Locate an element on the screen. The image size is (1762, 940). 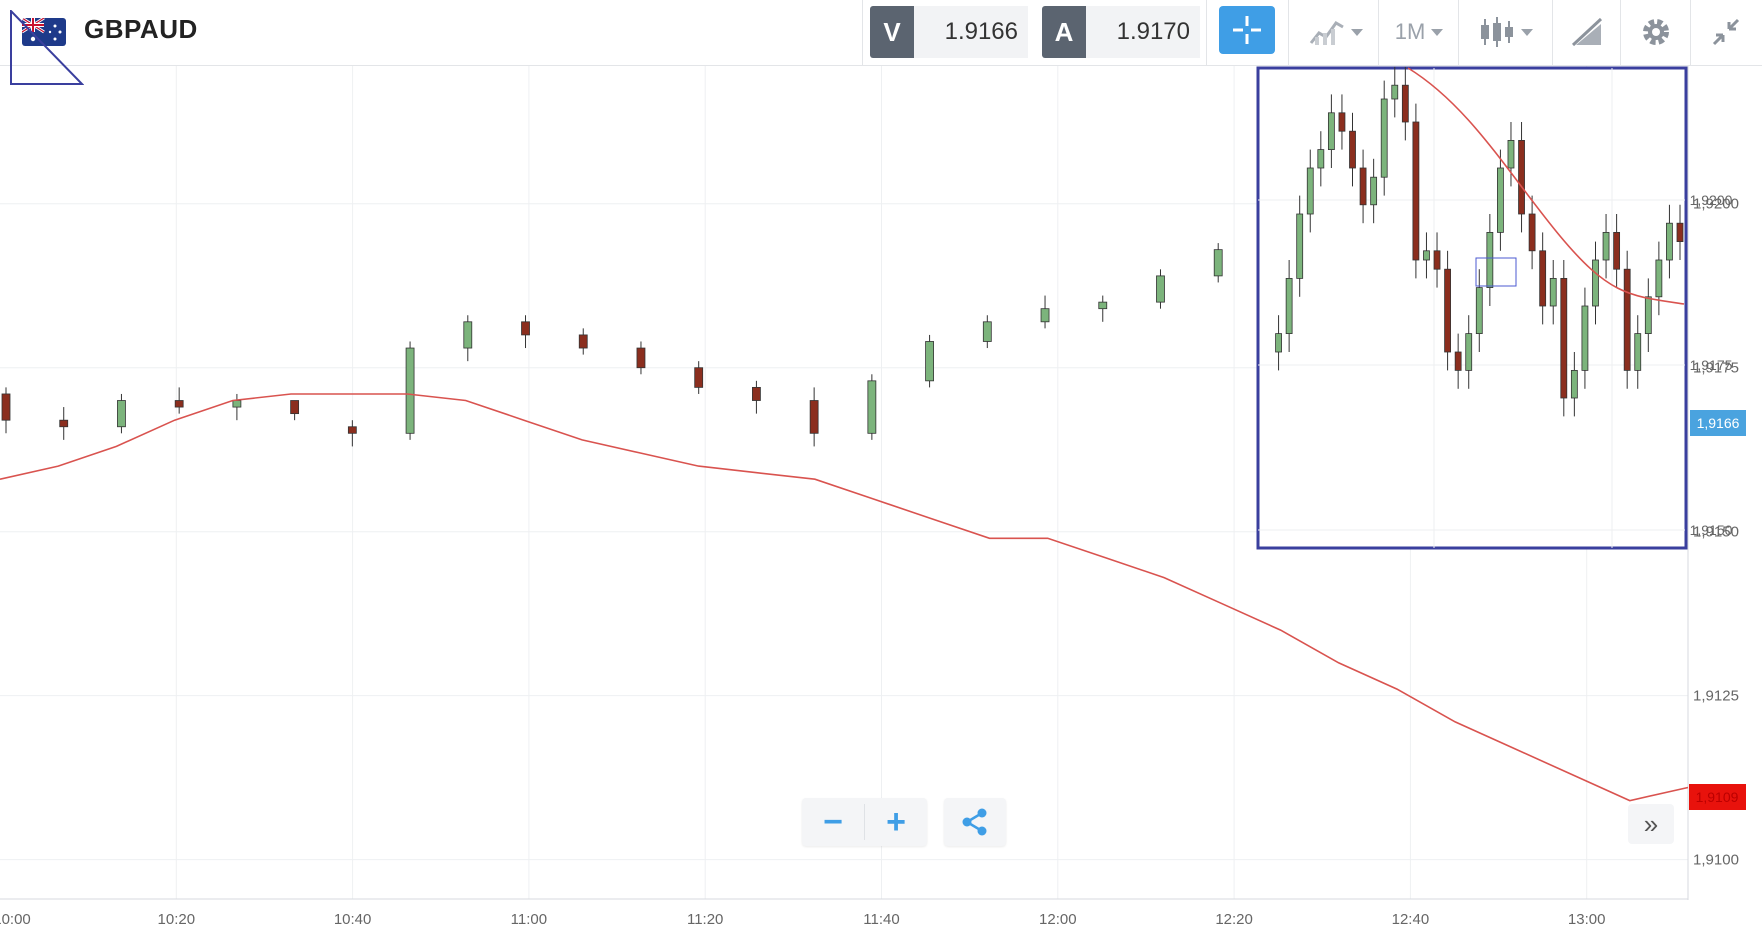
timeframe-label: 1M is located at coordinates (1410, 31).